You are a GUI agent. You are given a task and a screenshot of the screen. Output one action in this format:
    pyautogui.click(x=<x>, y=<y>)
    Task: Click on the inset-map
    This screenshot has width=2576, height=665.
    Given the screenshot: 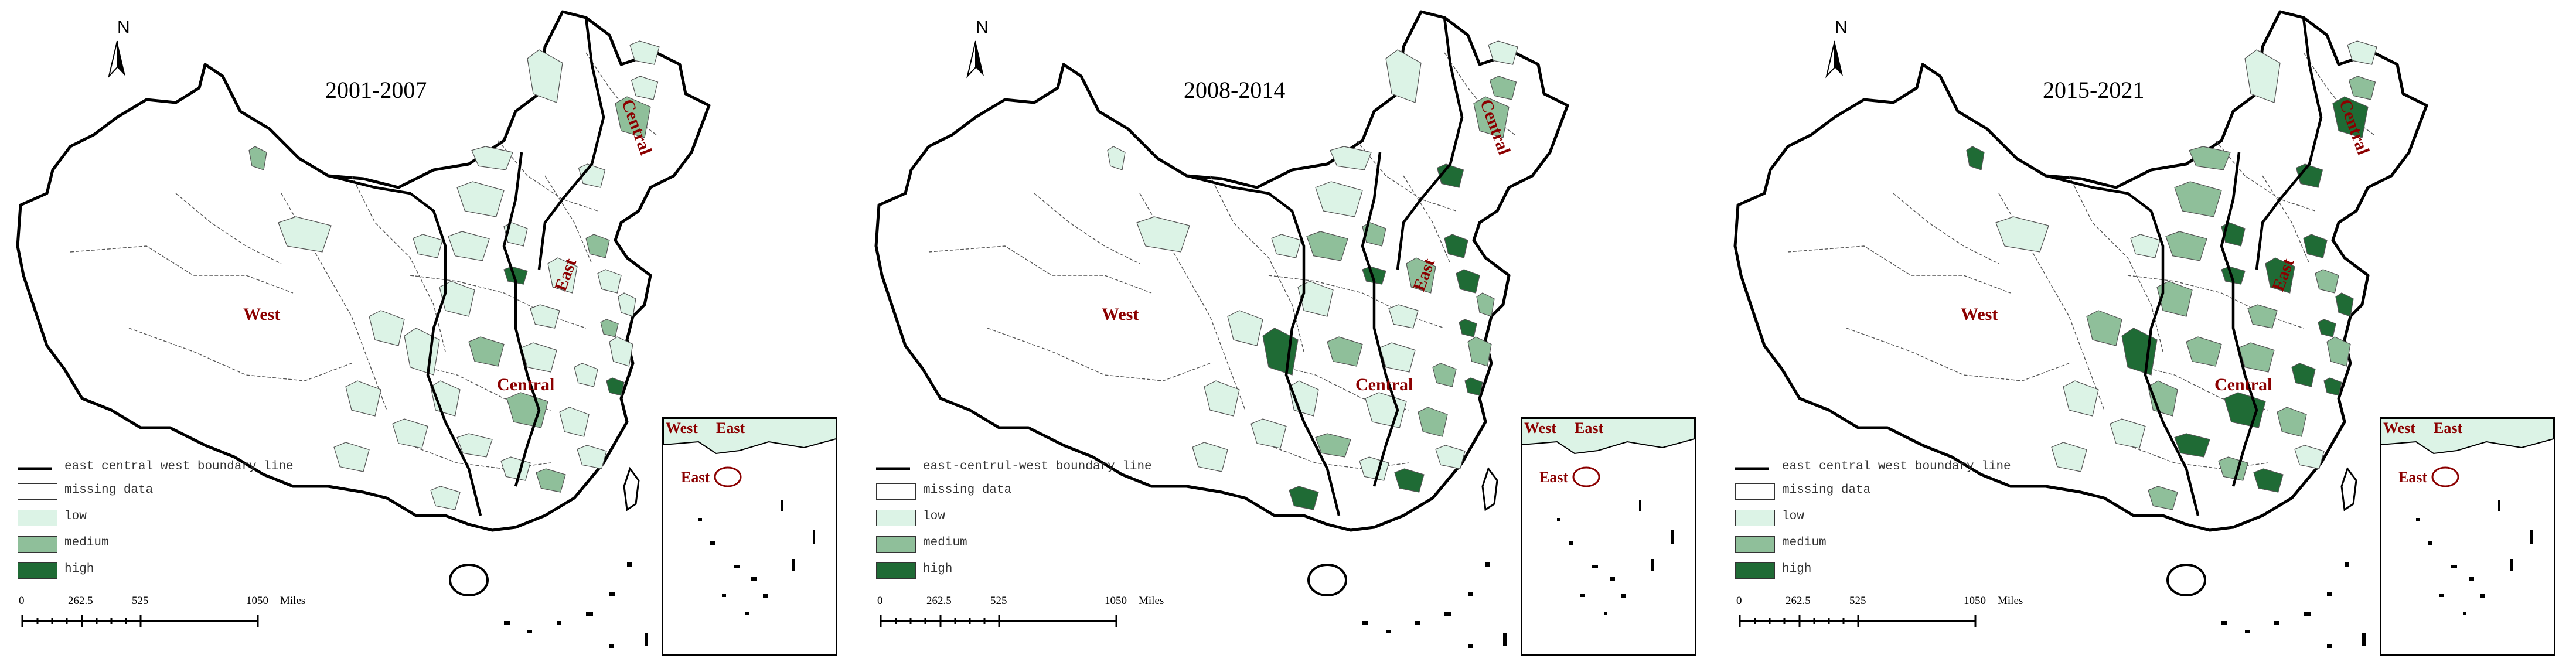 What is the action you would take?
    pyautogui.click(x=749, y=516)
    